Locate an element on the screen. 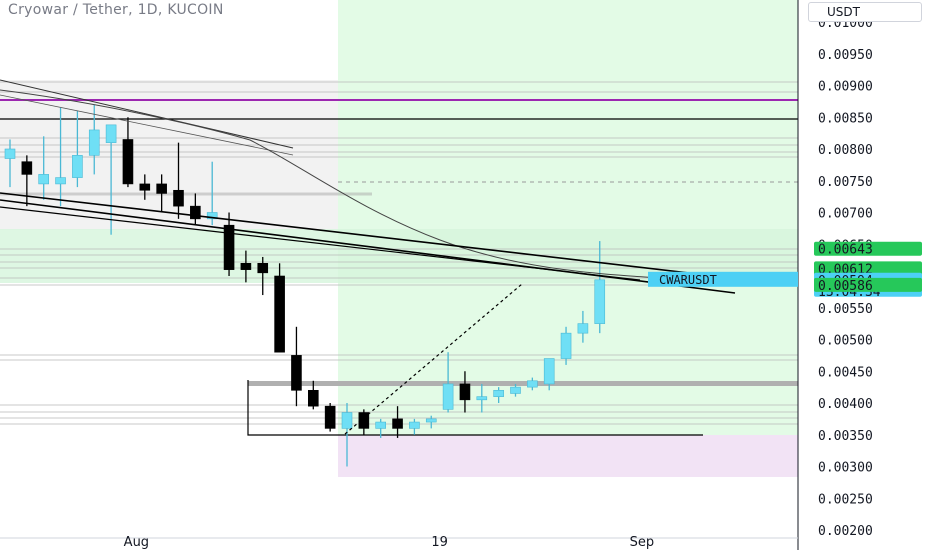 Image resolution: width=932 pixels, height=550 pixels. symbol-tag-bg is located at coordinates (723, 279).